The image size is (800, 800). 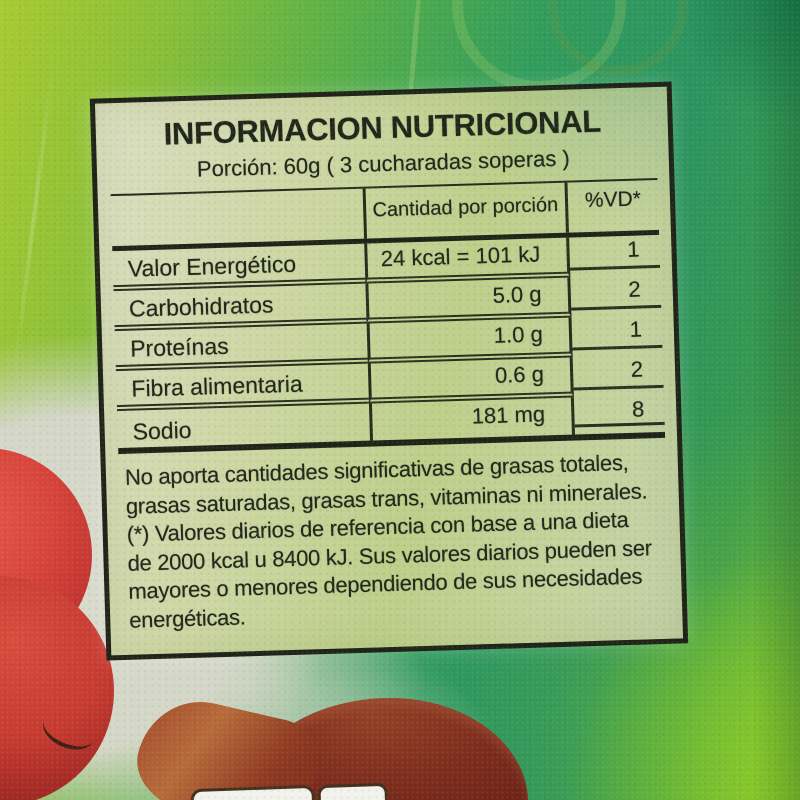 I want to click on nutrient-amount: 0.6 g, so click(x=470, y=380).